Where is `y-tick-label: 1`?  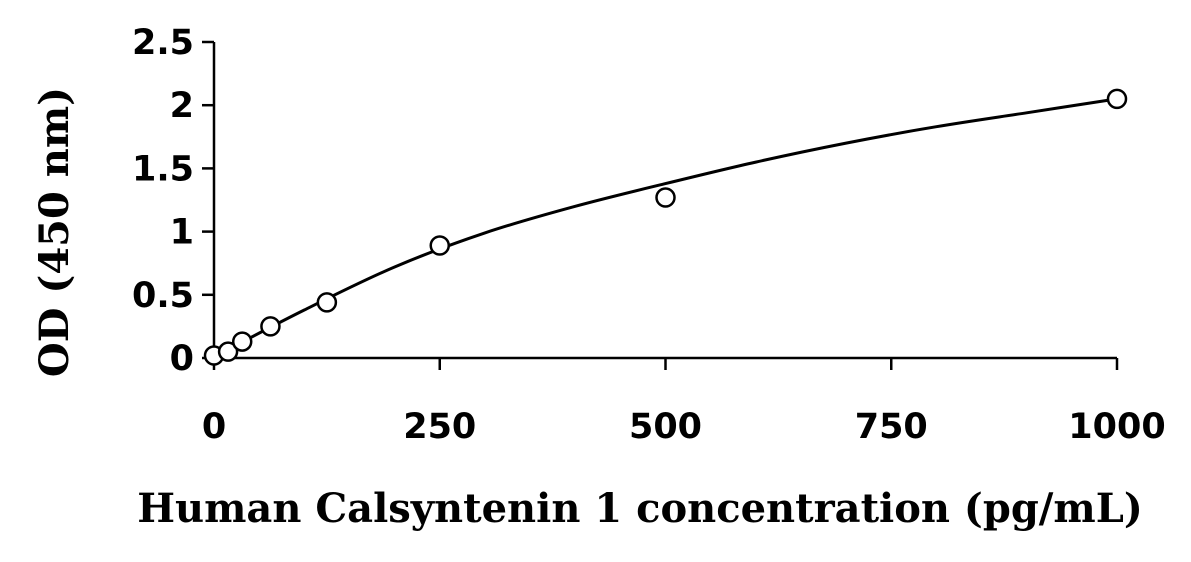
y-tick-label: 1 is located at coordinates (182, 233).